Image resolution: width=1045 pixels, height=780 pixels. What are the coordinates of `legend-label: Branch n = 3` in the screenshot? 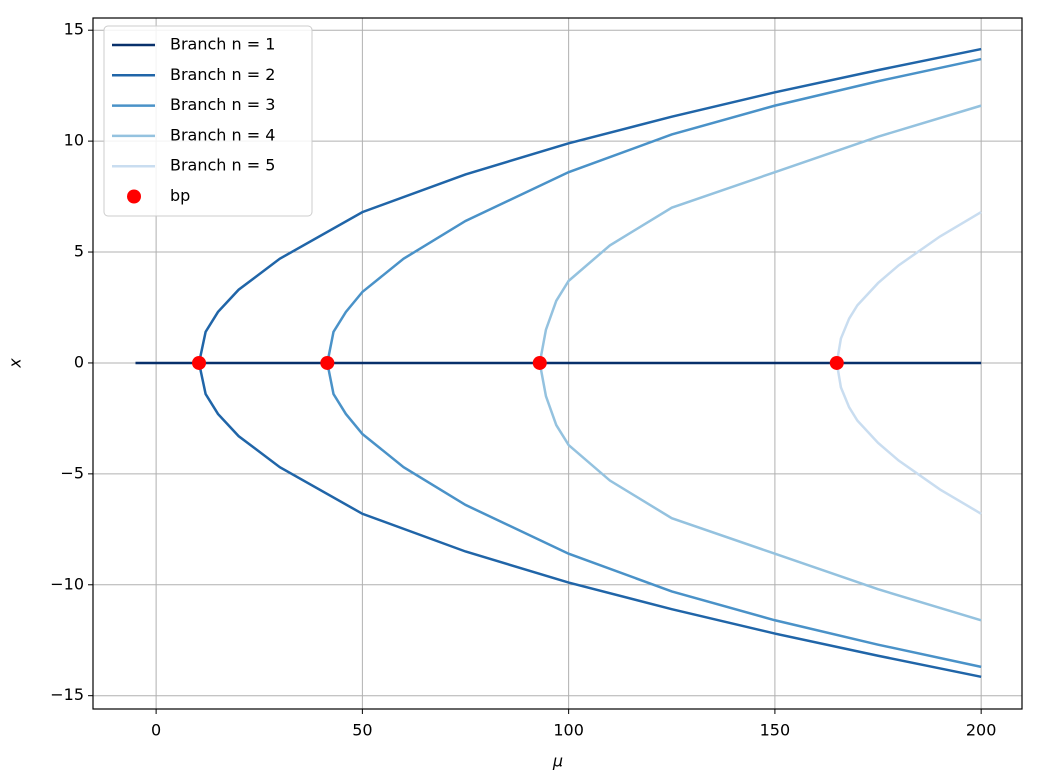 It's located at (222, 104).